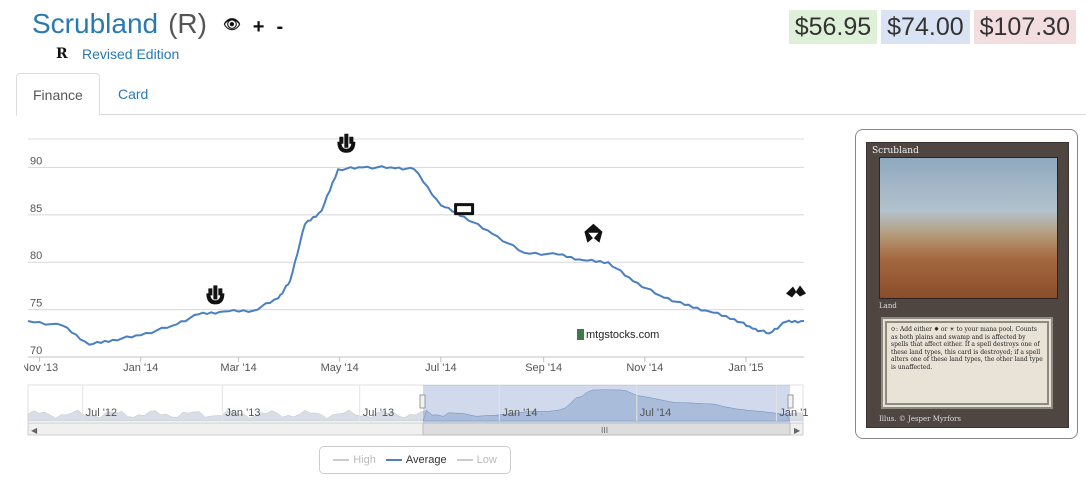 The height and width of the screenshot is (480, 1086). Describe the element at coordinates (36, 304) in the screenshot. I see `y-tick-label: 75` at that location.